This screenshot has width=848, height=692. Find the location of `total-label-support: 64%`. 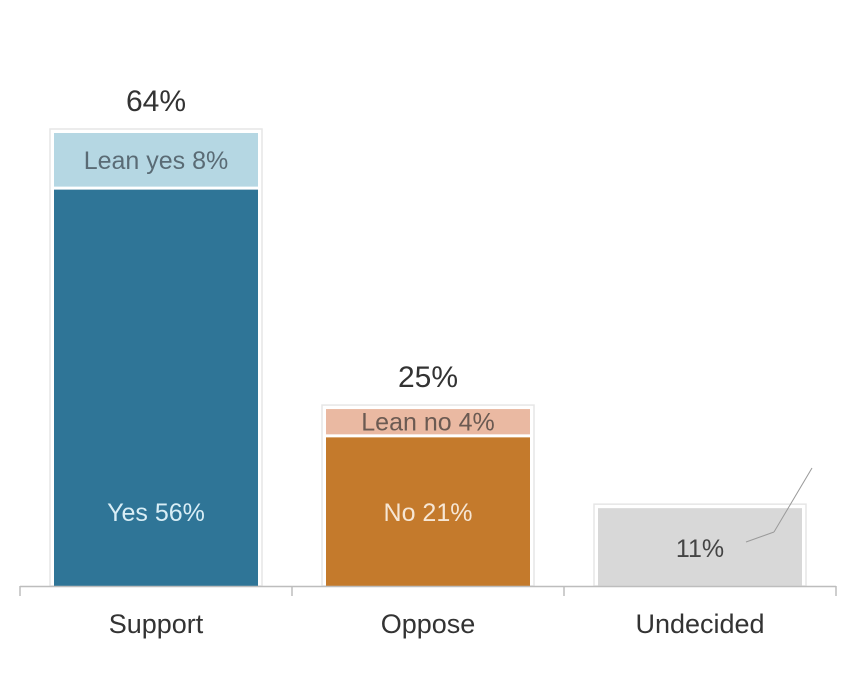

total-label-support: 64% is located at coordinates (156, 101).